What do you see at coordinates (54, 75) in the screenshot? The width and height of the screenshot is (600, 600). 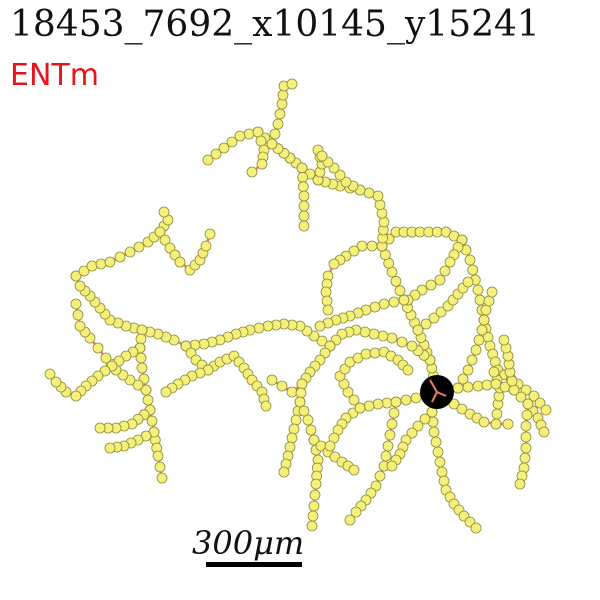 I see `region-label: ENTm` at bounding box center [54, 75].